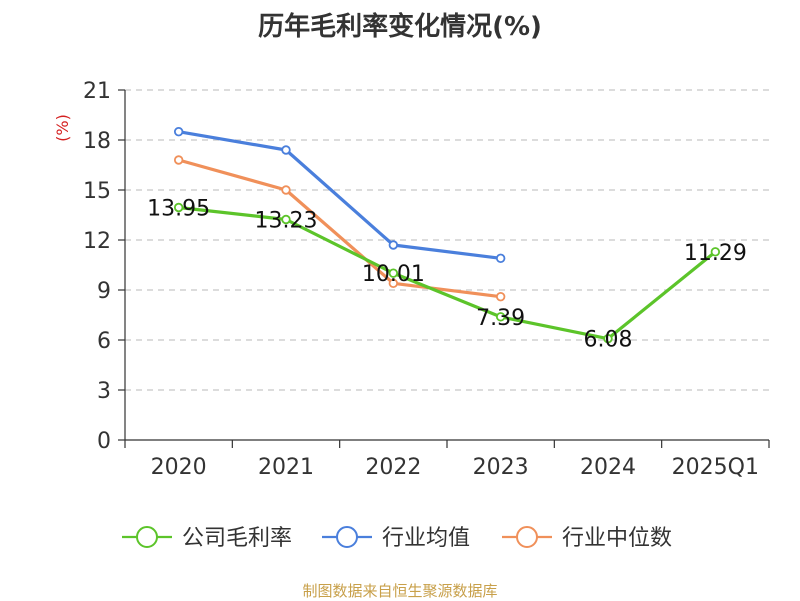  Describe the element at coordinates (617, 538) in the screenshot. I see `legend-label: 行业中位数` at that location.